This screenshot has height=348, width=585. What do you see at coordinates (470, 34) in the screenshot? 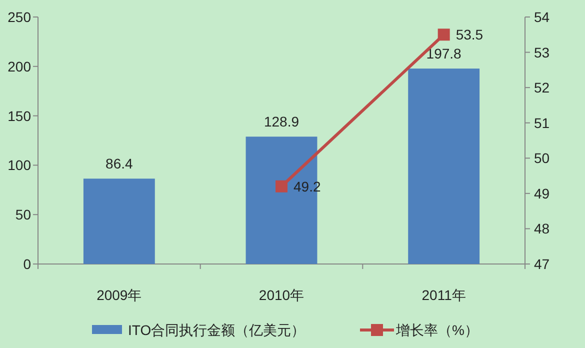
I see `data-label: 53.5` at bounding box center [470, 34].